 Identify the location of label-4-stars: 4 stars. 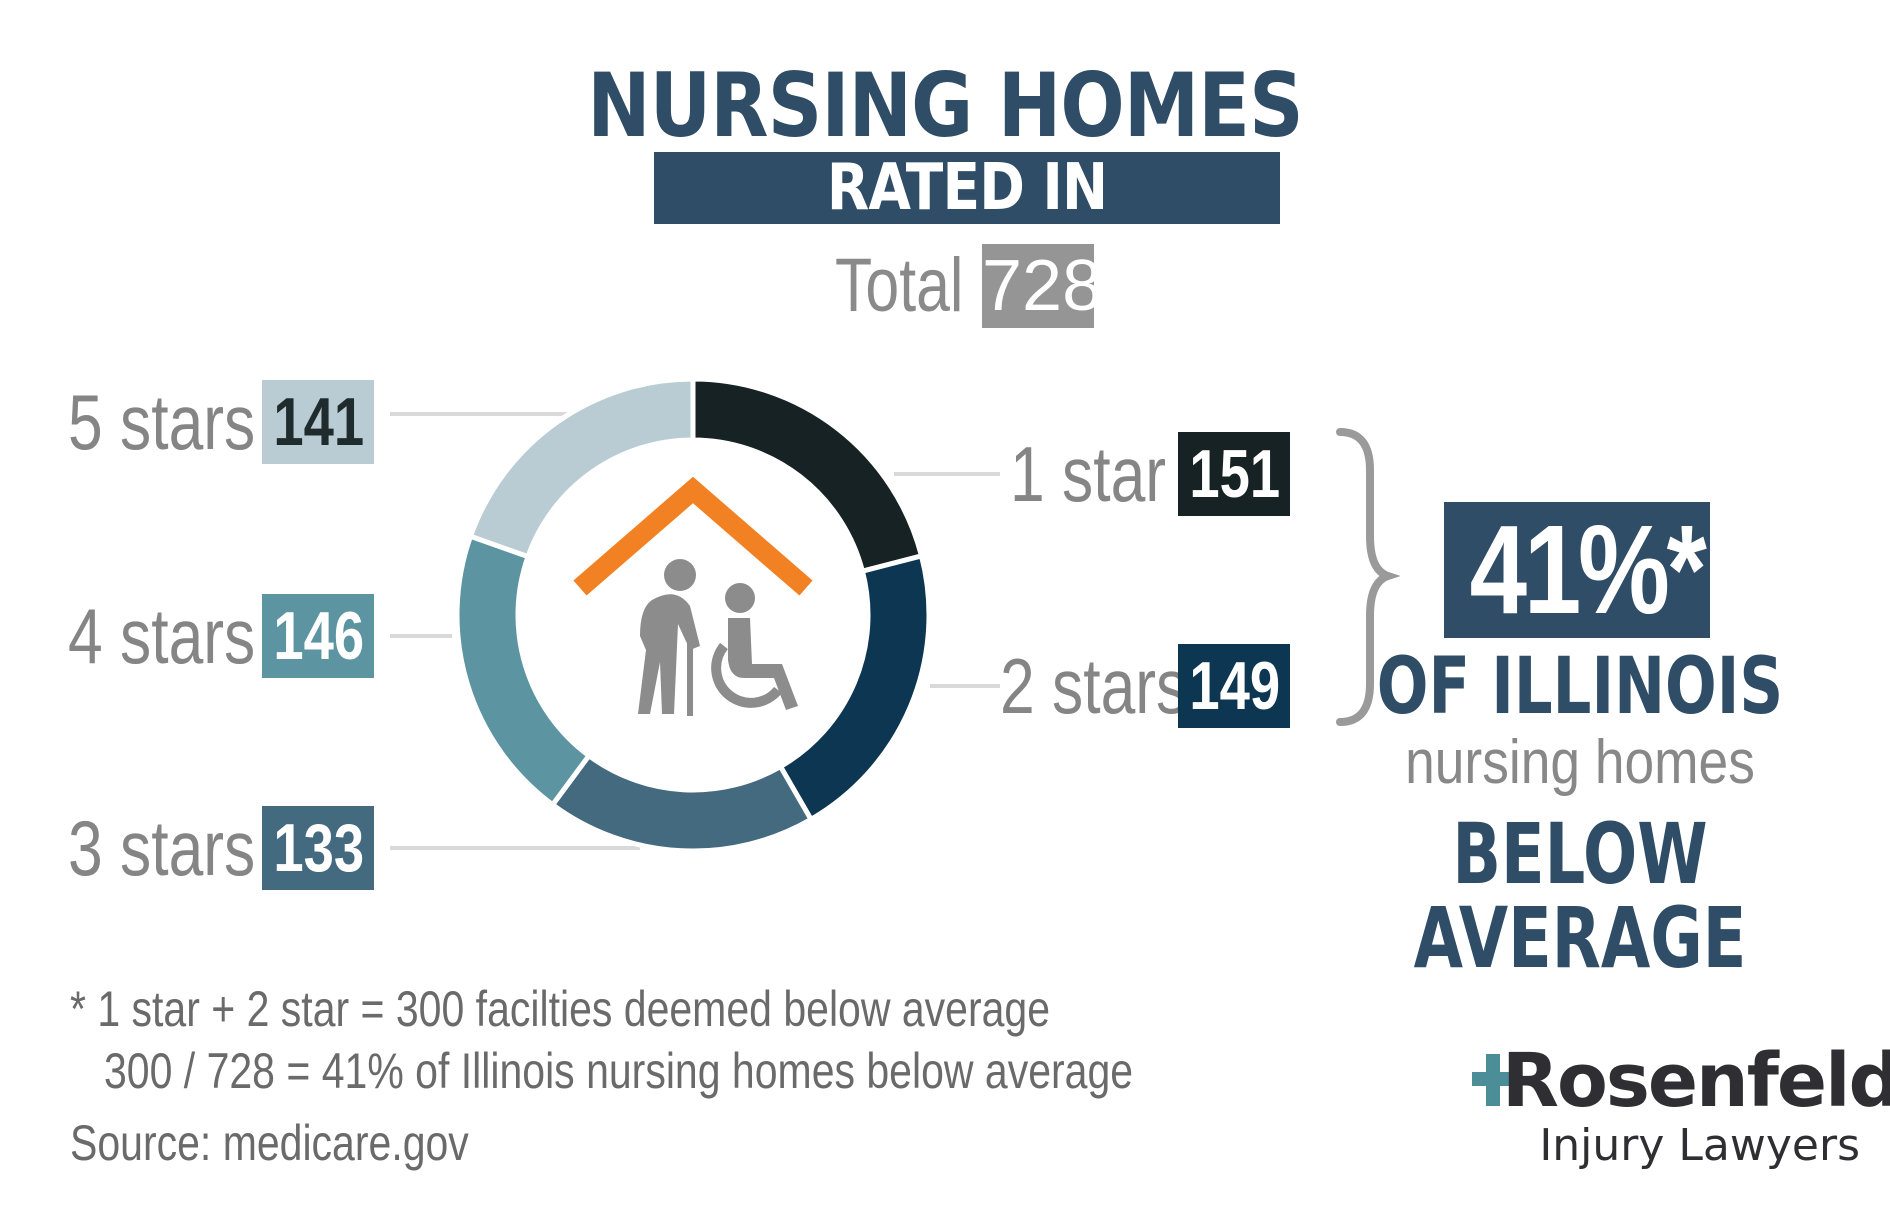
(162, 636).